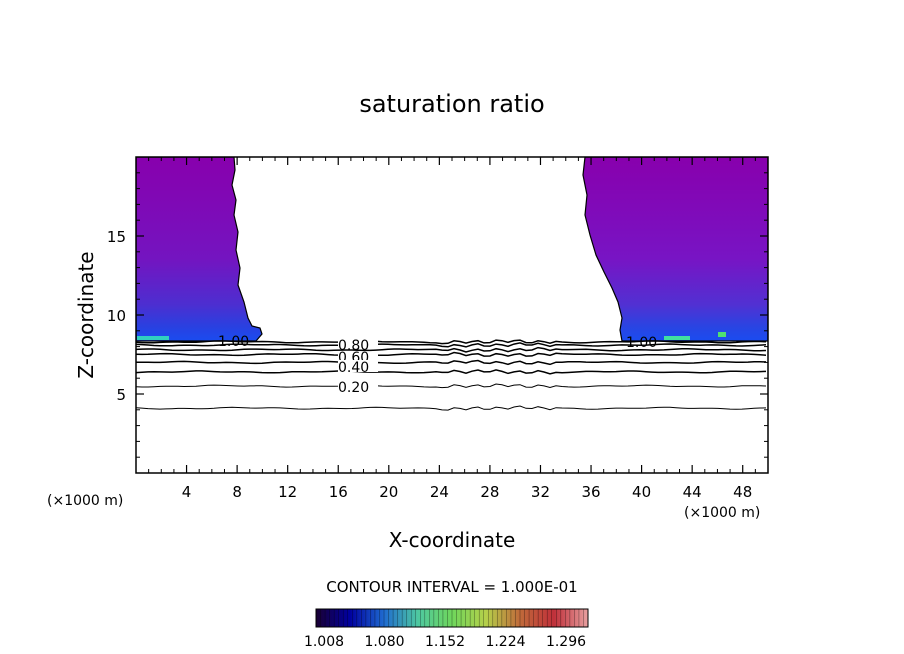 The height and width of the screenshot is (654, 904). I want to click on right-green-dot, so click(722, 334).